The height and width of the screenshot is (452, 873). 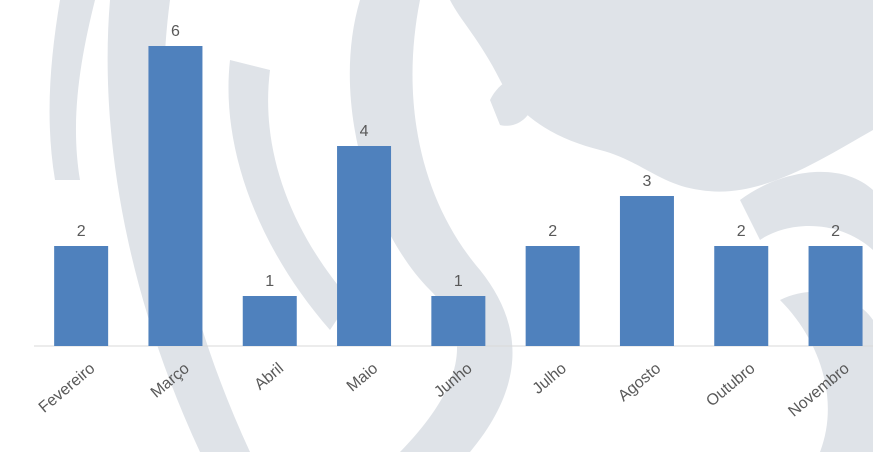 I want to click on x-tick-label: Abril, so click(x=269, y=377).